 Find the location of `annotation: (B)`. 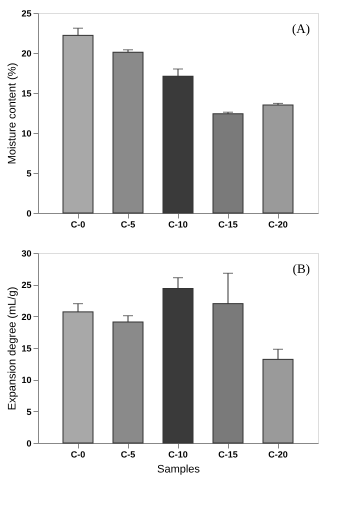

annotation: (B) is located at coordinates (301, 268).